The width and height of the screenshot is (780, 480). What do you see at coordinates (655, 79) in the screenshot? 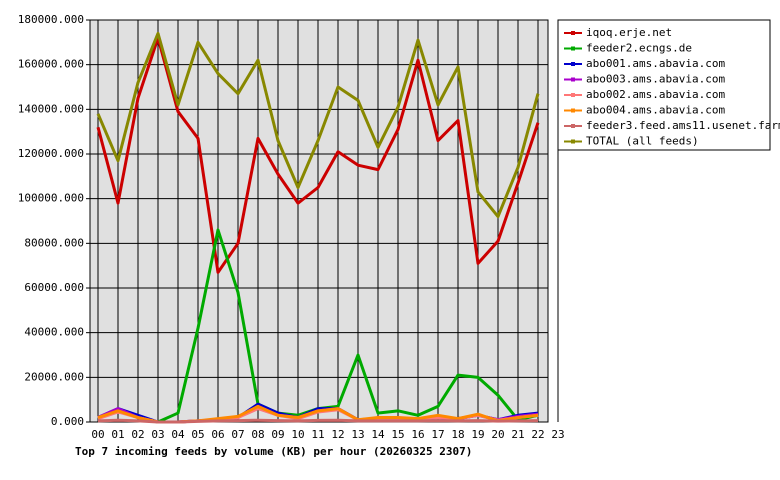
I see `legend-label: abo003.ams.abavia.com` at bounding box center [655, 79].